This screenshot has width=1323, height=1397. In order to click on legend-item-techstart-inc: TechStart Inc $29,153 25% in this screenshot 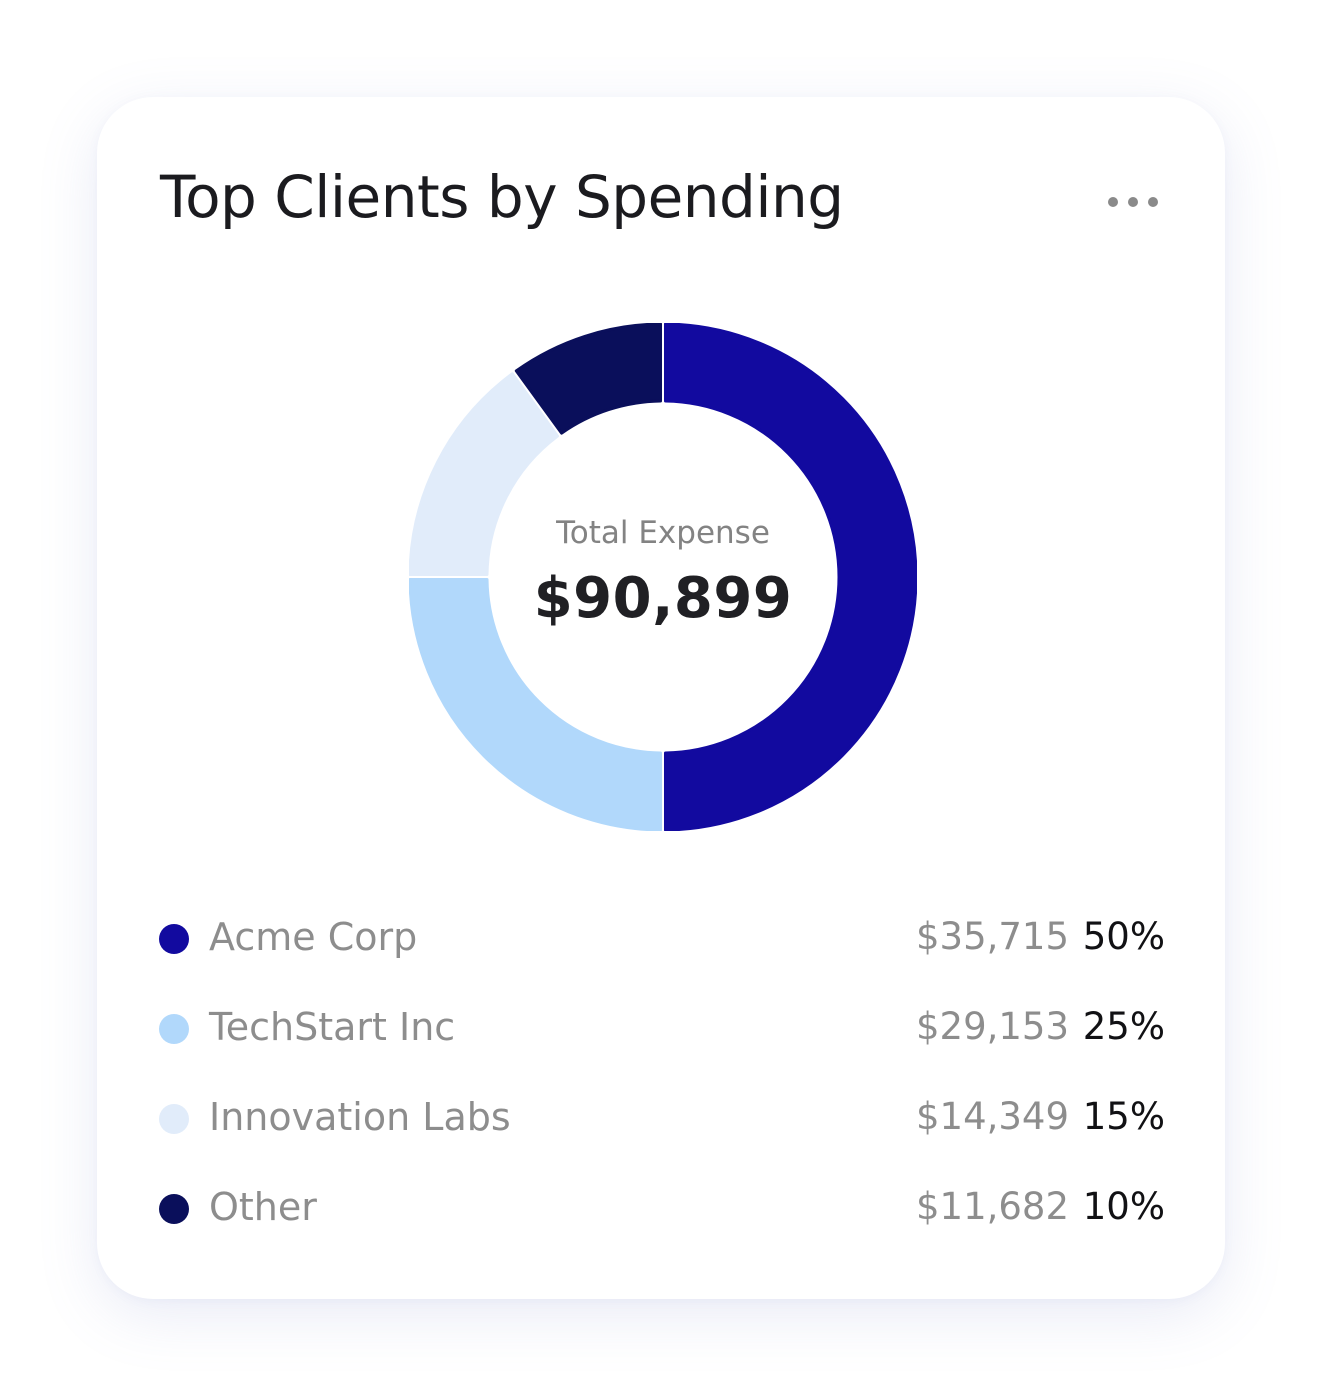, I will do `click(662, 1028)`.